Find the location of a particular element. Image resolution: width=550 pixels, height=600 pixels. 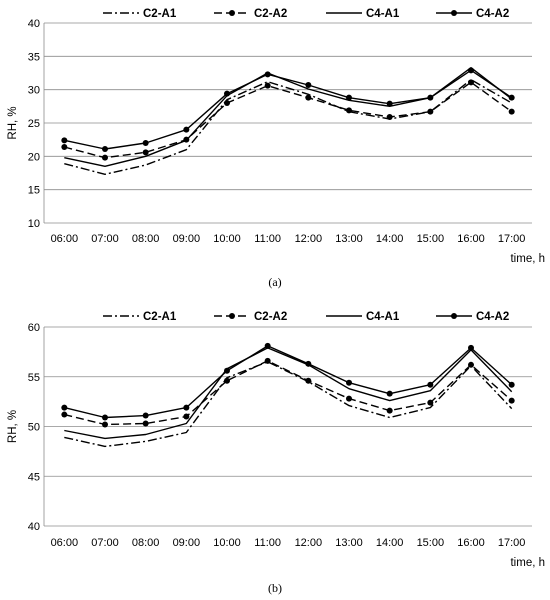

y-tick-label: 35 is located at coordinates (34, 57).